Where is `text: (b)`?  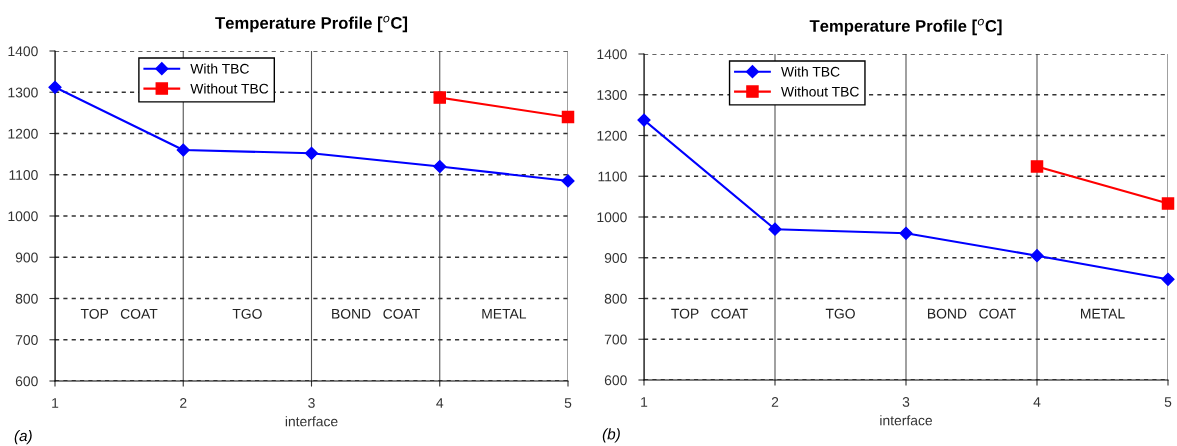
text: (b) is located at coordinates (611, 435).